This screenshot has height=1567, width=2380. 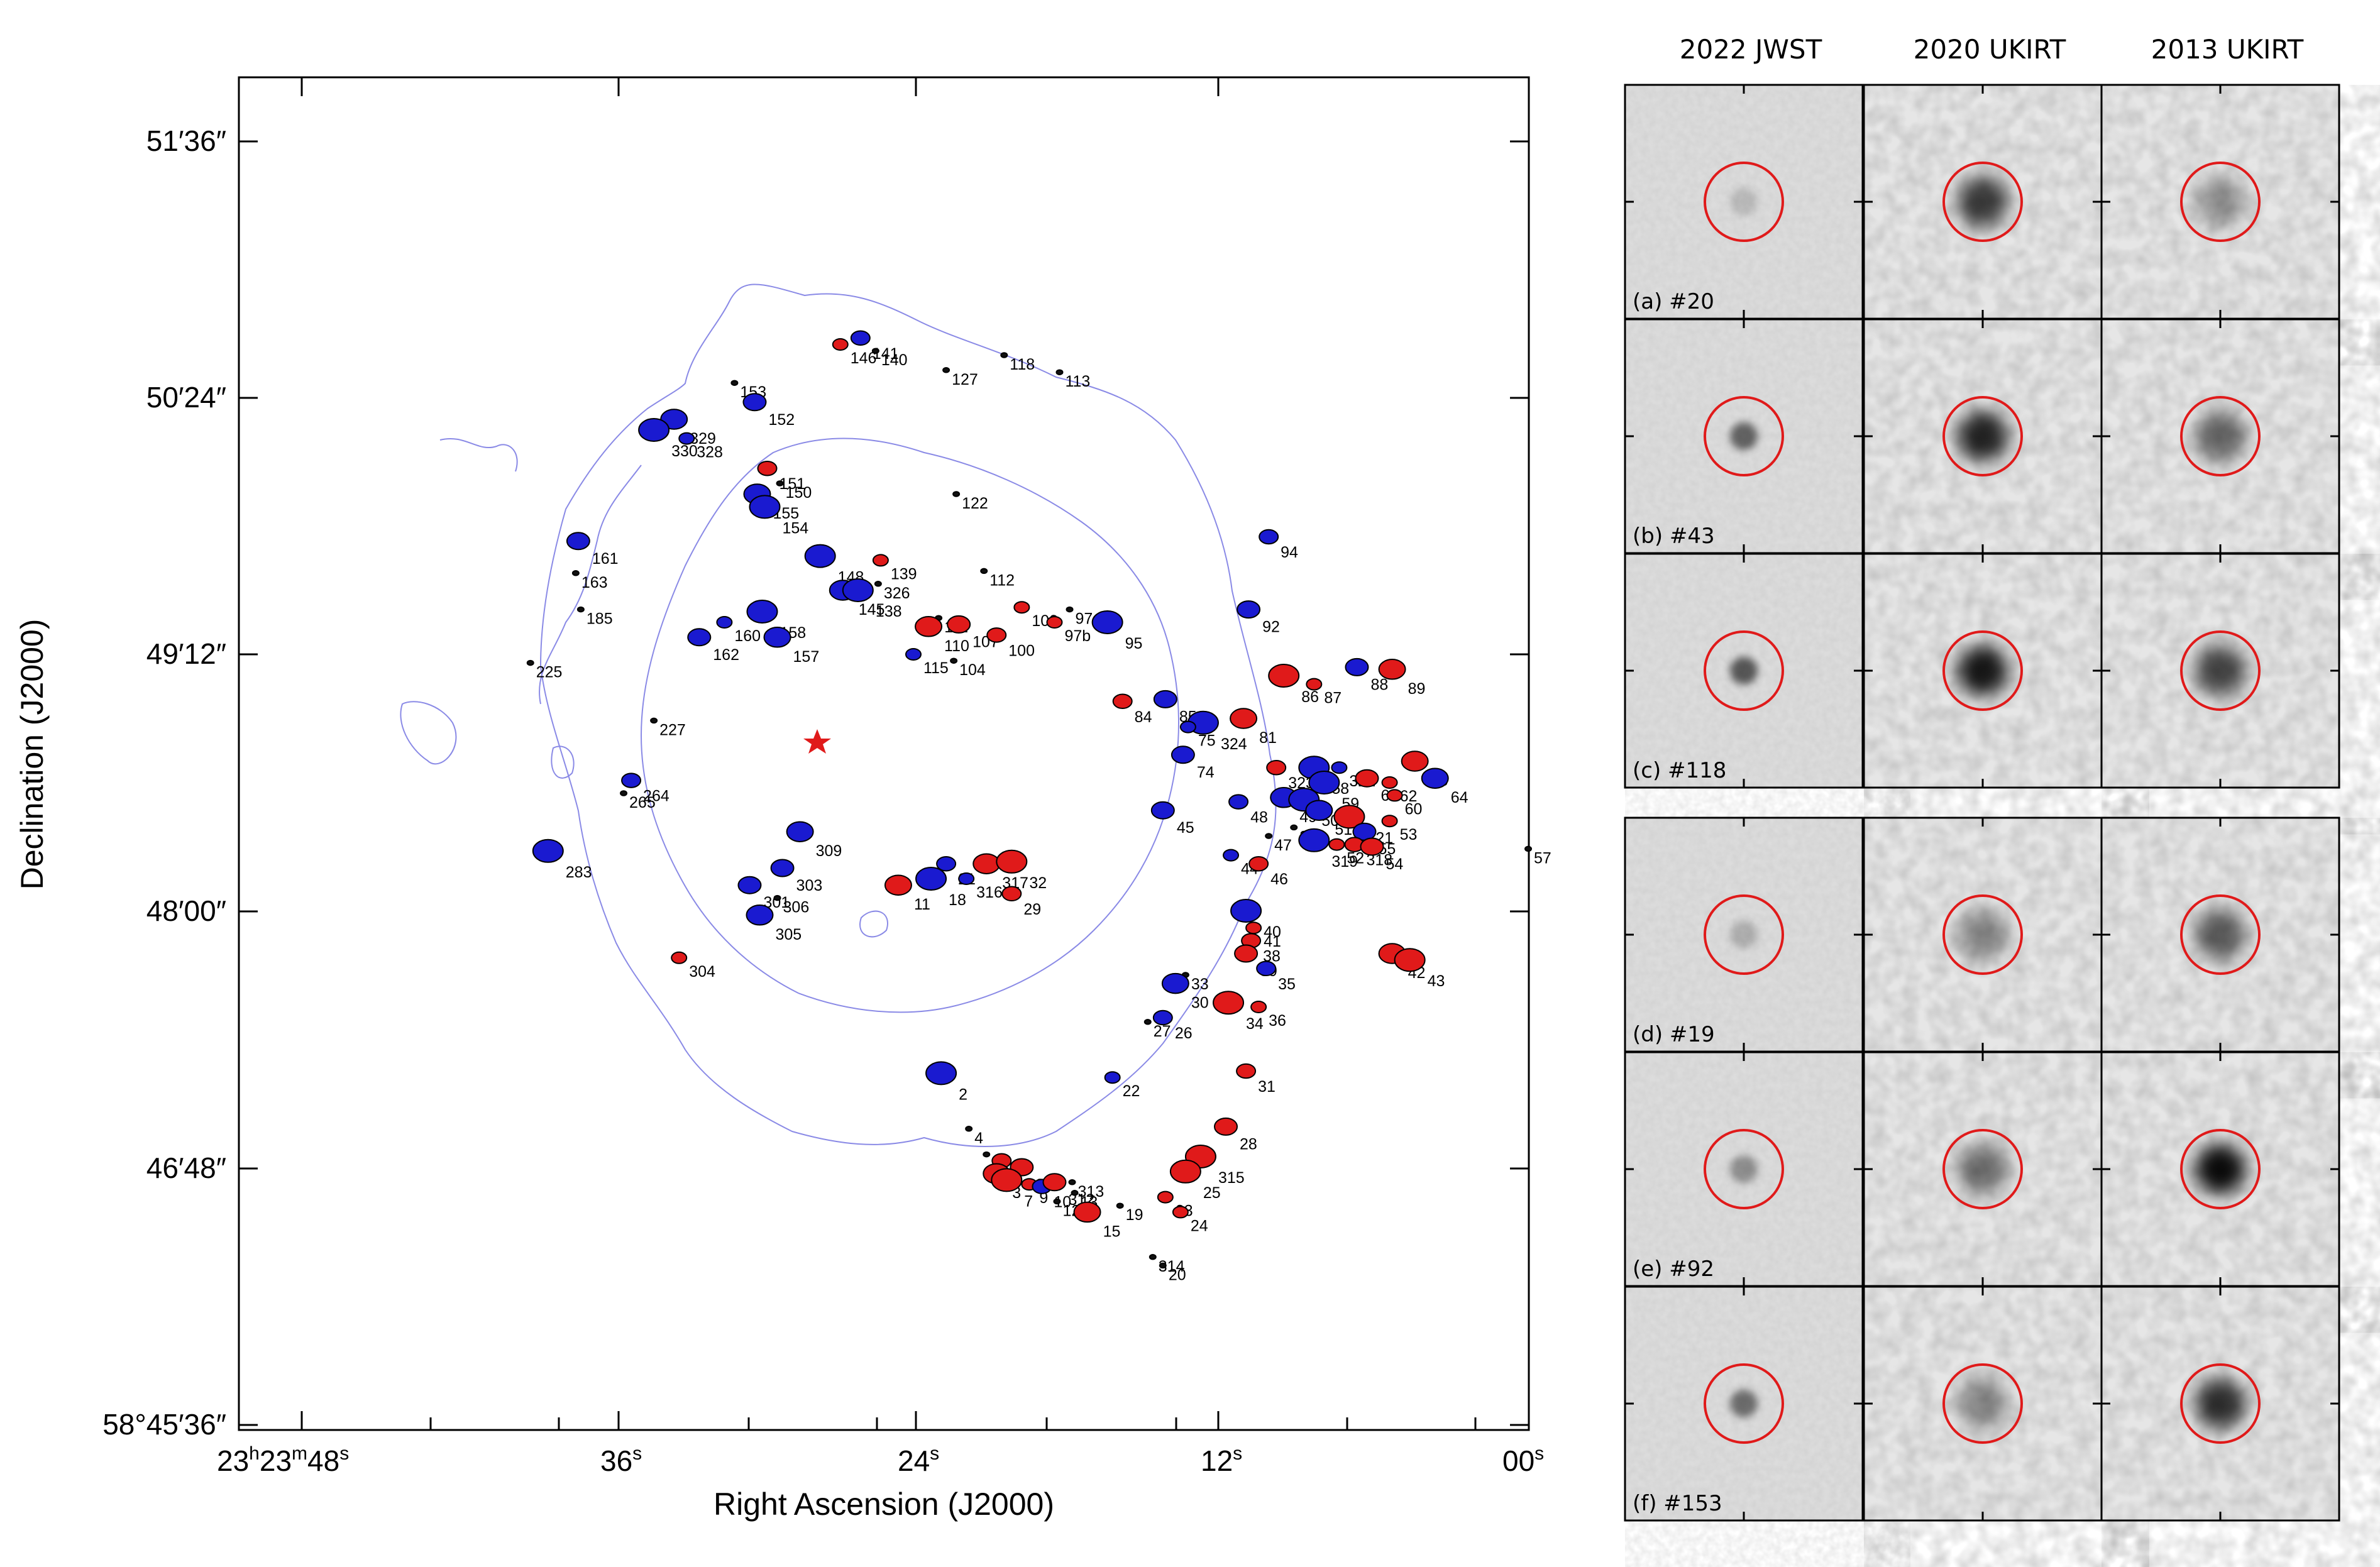 I want to click on ra-tick-48: 23h23m48s, so click(x=283, y=1460).